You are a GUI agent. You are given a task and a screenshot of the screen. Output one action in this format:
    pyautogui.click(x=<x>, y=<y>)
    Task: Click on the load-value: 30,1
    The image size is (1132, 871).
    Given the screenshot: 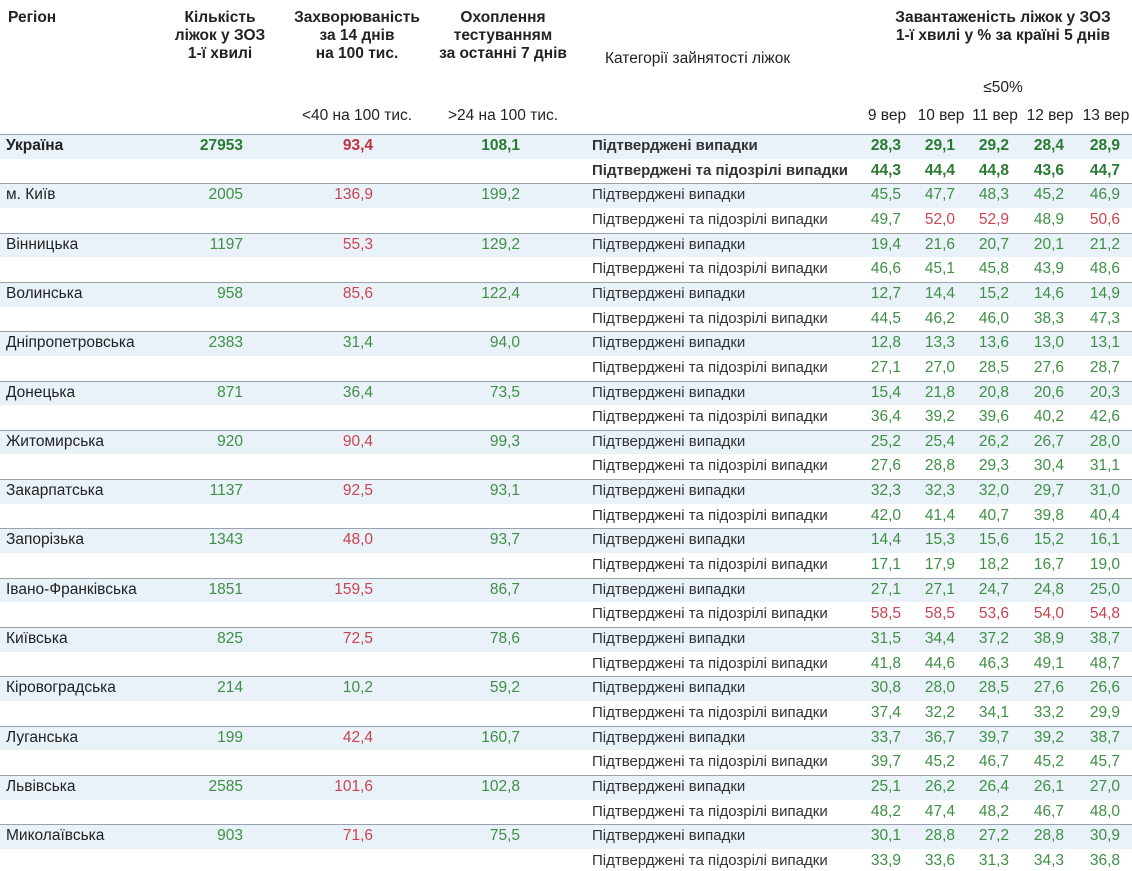 What is the action you would take?
    pyautogui.click(x=885, y=836)
    